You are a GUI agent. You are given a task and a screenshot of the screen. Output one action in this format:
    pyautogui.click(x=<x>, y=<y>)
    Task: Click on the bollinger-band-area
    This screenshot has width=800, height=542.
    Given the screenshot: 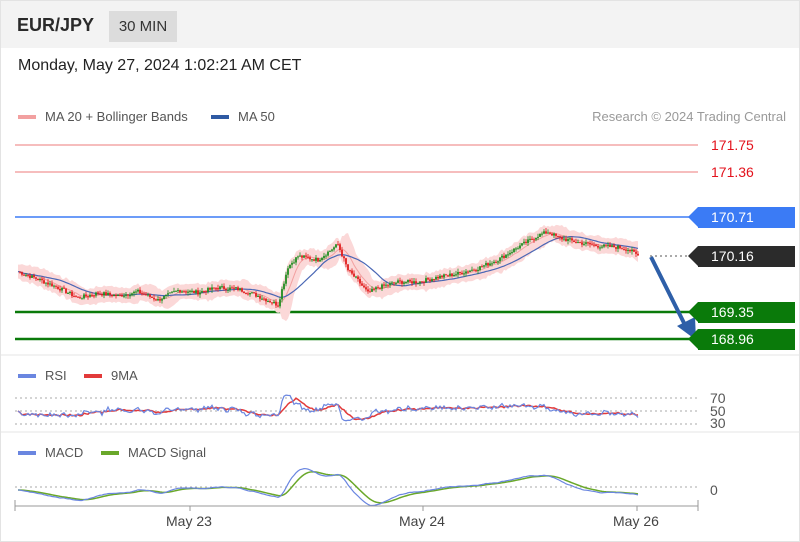 What is the action you would take?
    pyautogui.click(x=328, y=273)
    